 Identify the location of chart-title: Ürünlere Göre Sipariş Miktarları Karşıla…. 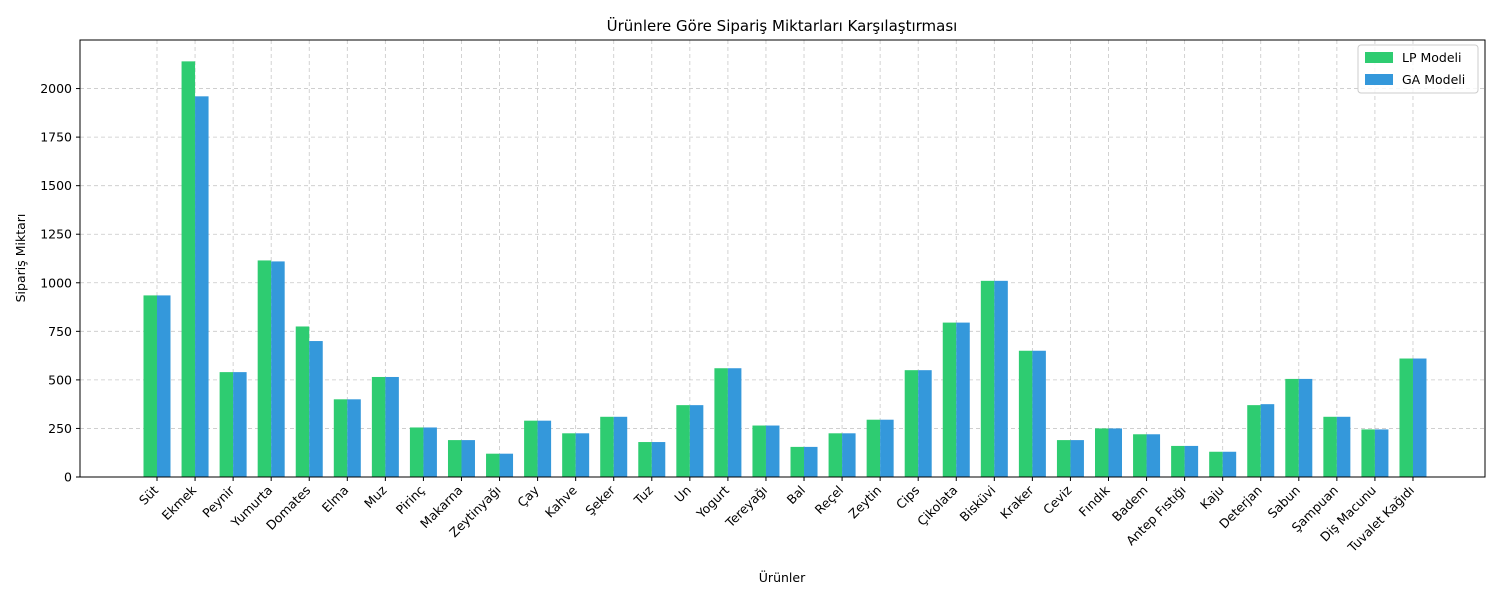
(782, 25).